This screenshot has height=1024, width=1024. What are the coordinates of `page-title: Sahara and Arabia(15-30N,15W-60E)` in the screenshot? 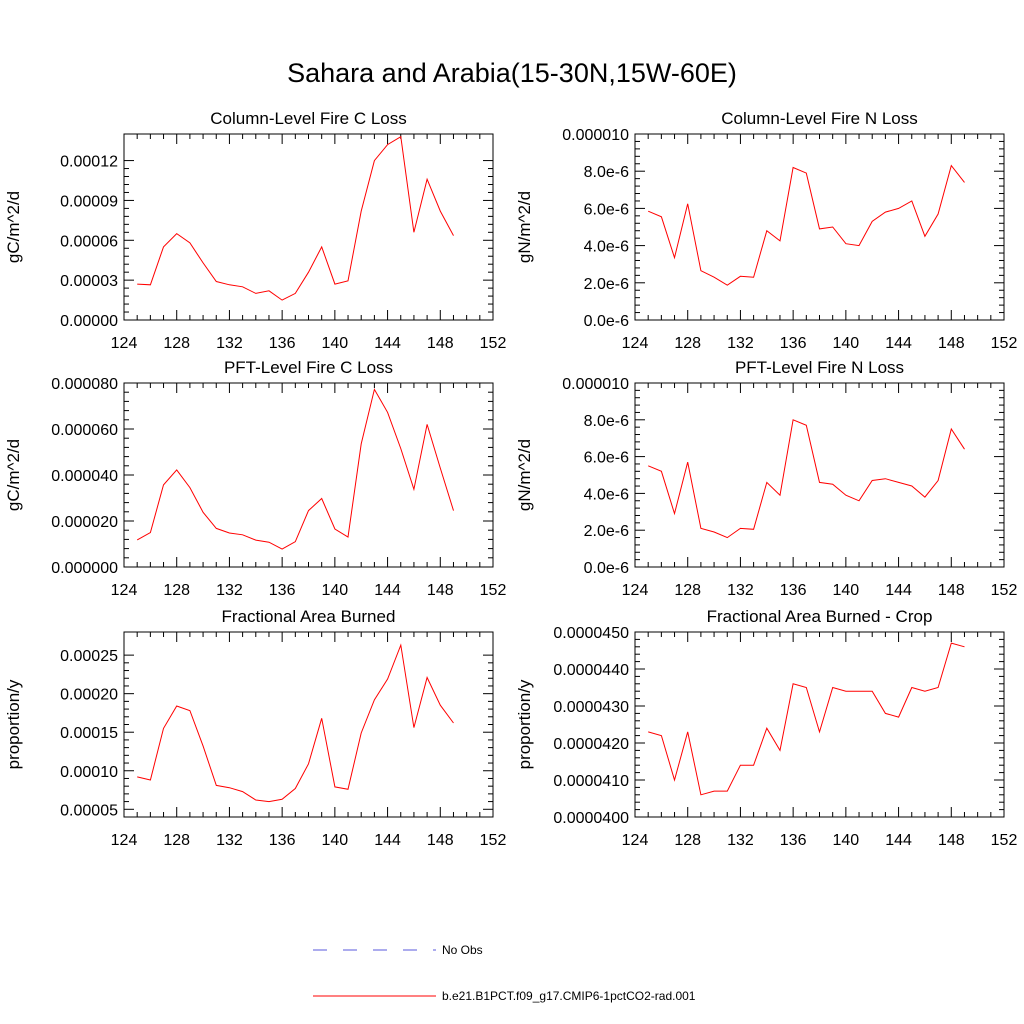 It's located at (512, 73).